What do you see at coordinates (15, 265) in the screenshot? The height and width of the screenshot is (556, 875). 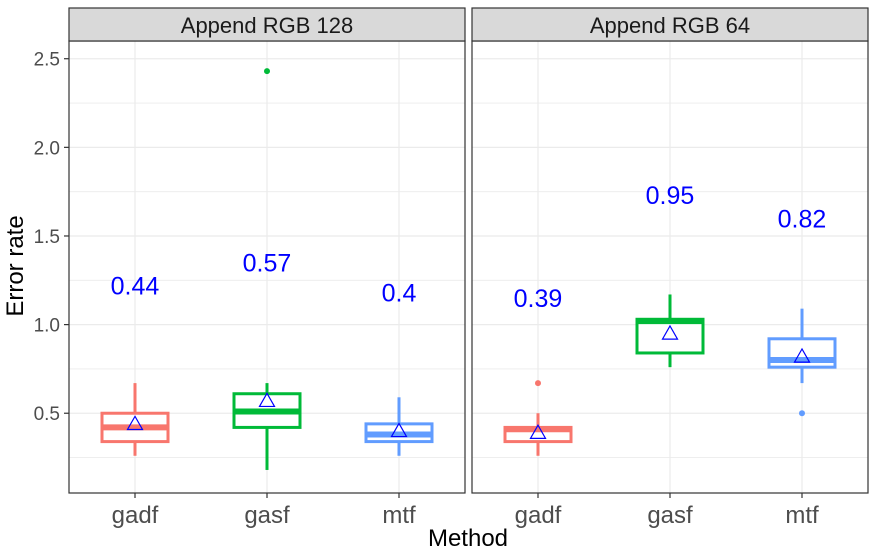 I see `y-axis-label: Error rate` at bounding box center [15, 265].